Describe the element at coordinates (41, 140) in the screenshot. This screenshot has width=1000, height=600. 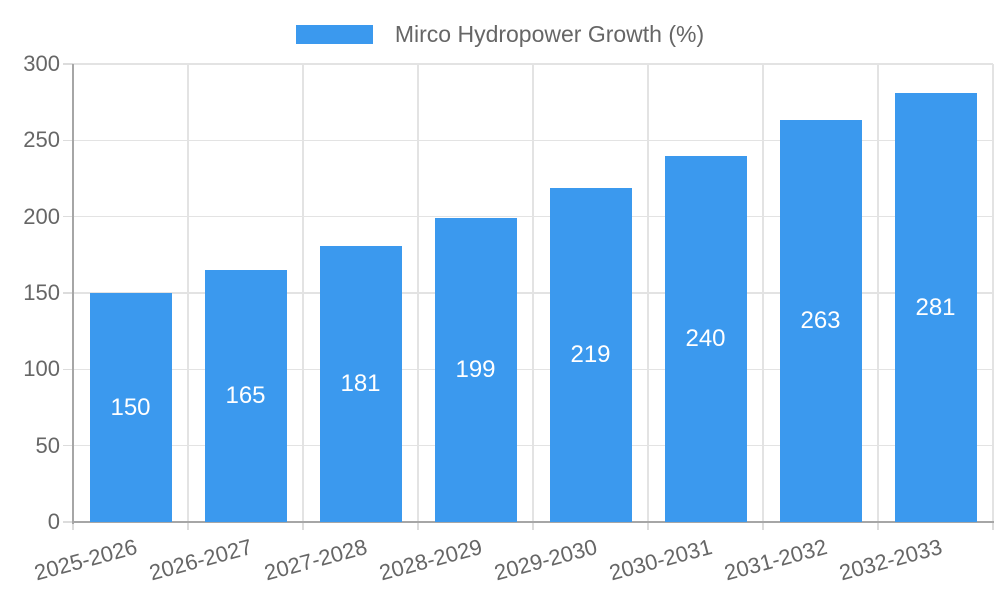
I see `y-axis-label: 250` at that location.